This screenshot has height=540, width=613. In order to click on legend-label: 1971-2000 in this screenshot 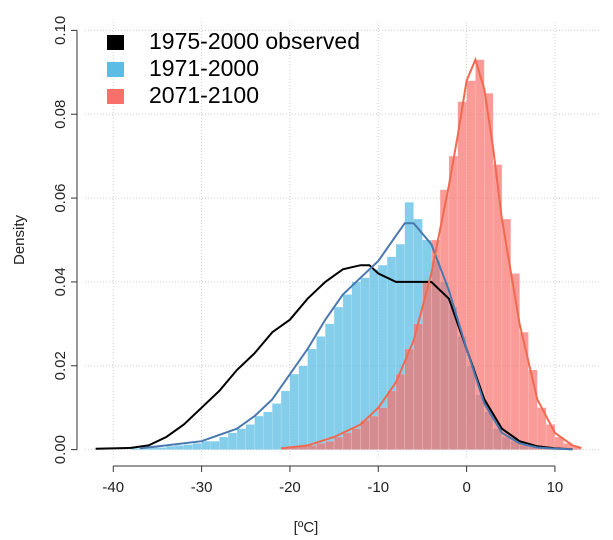, I will do `click(204, 68)`.